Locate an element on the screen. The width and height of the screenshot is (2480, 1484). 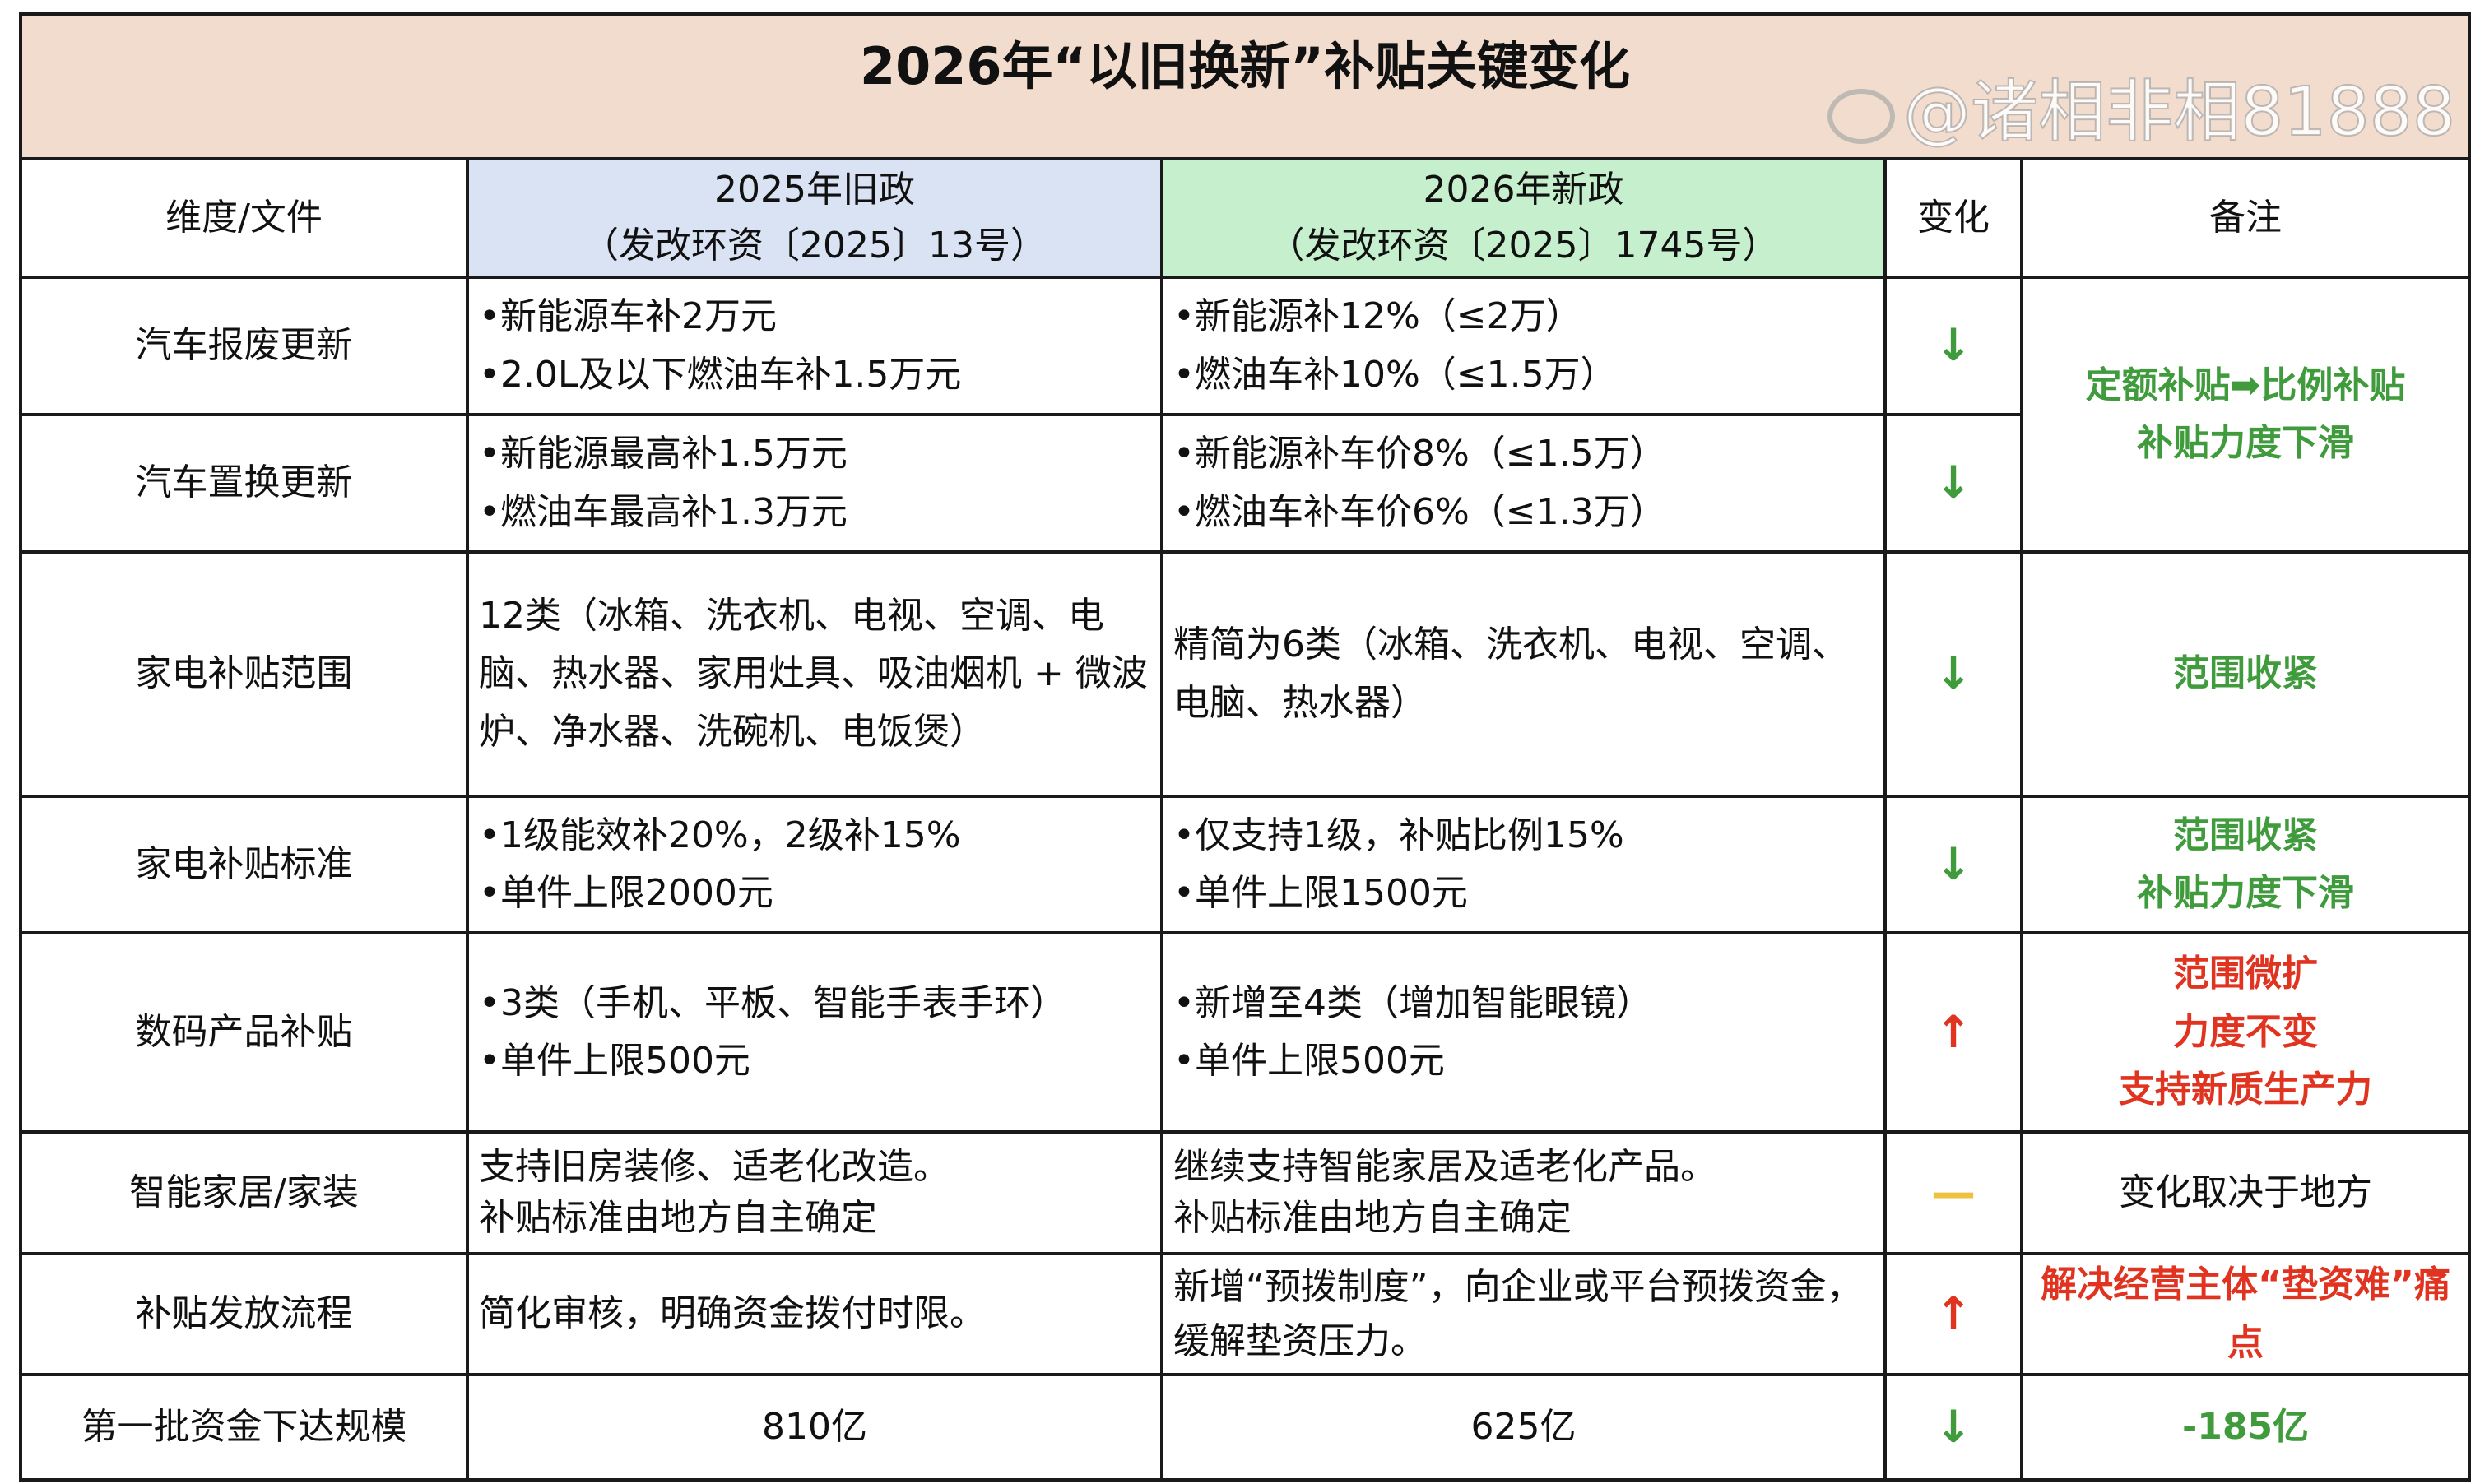
note-line: 力度不变 is located at coordinates (2245, 1031).